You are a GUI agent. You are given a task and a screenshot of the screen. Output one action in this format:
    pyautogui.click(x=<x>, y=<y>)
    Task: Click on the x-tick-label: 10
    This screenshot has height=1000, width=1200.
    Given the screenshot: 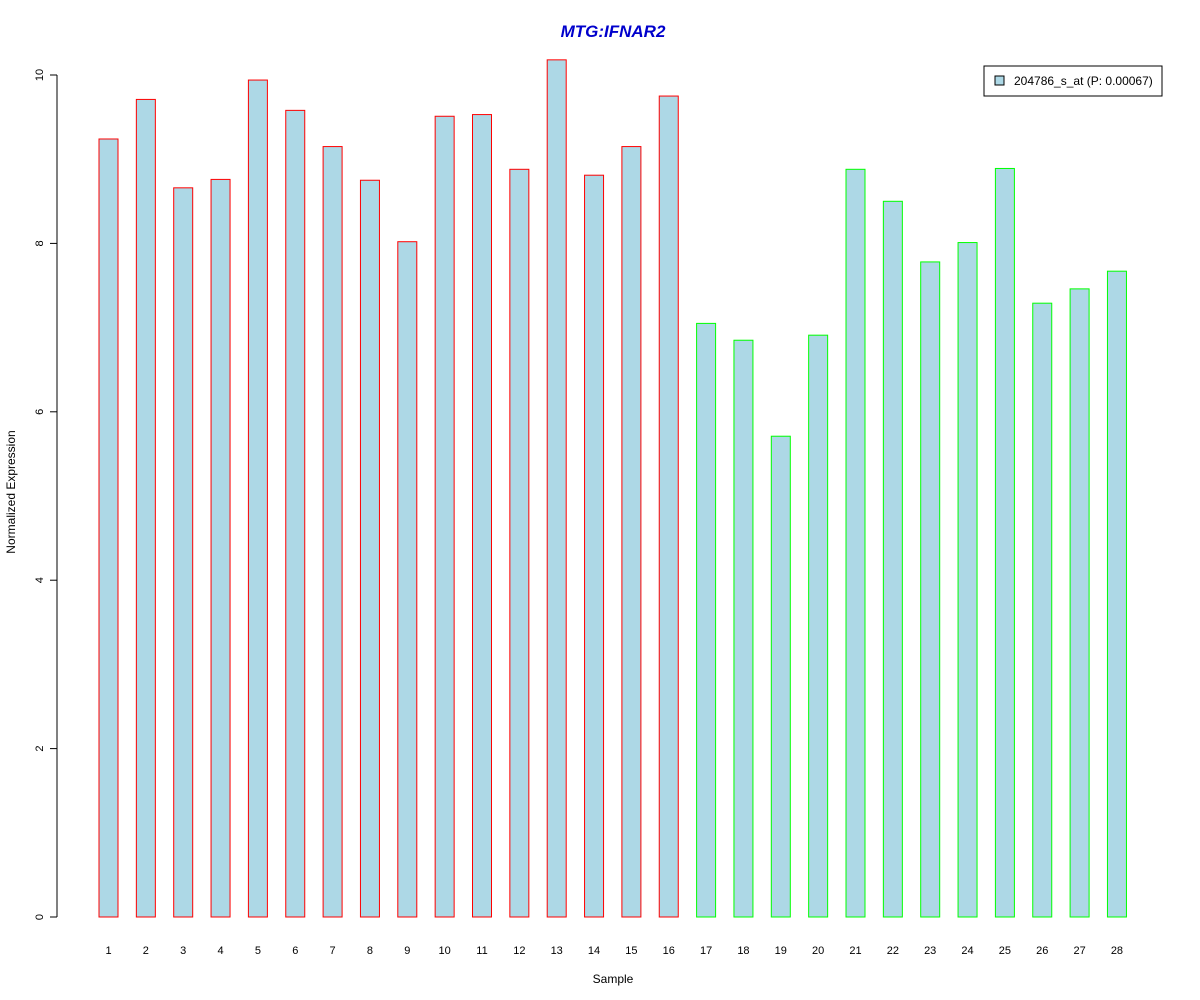 What is the action you would take?
    pyautogui.click(x=445, y=951)
    